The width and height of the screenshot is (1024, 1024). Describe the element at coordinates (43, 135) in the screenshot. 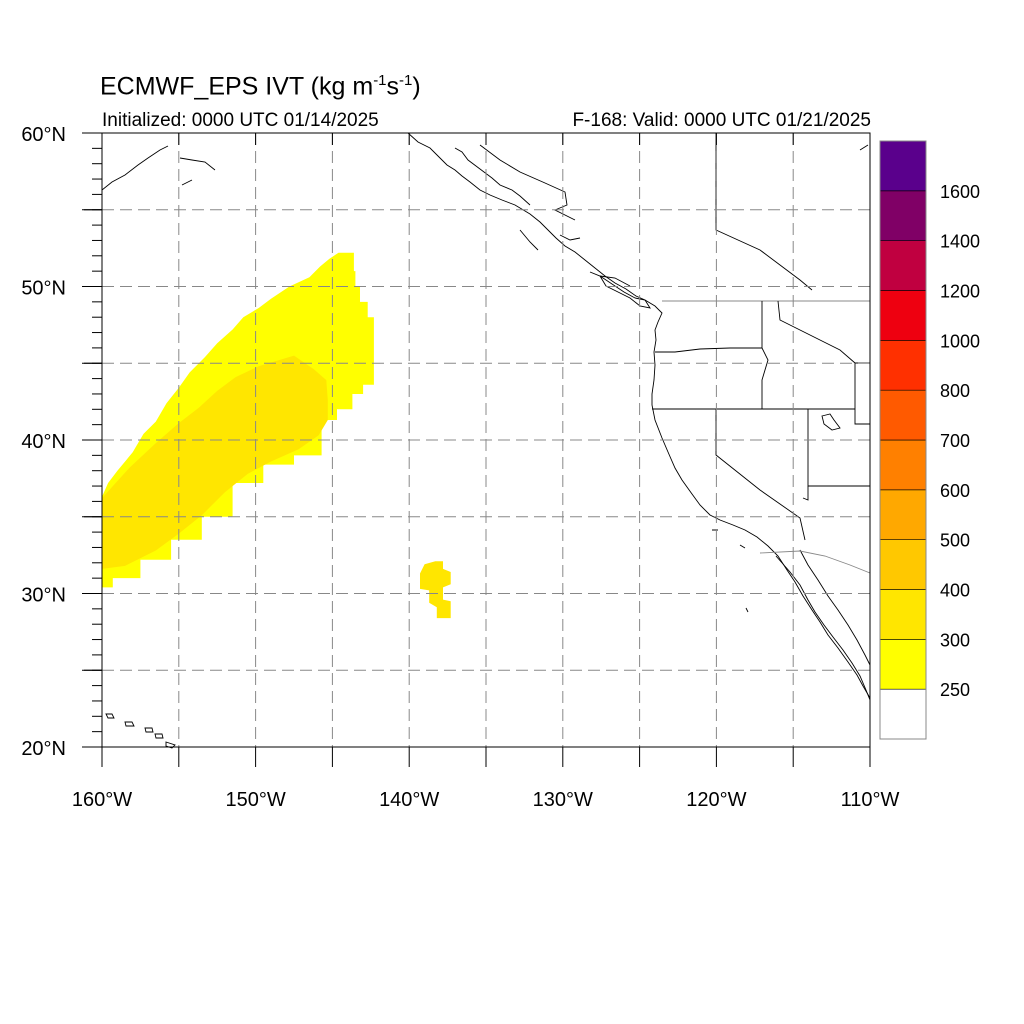

I see `lat-label: 60°N` at that location.